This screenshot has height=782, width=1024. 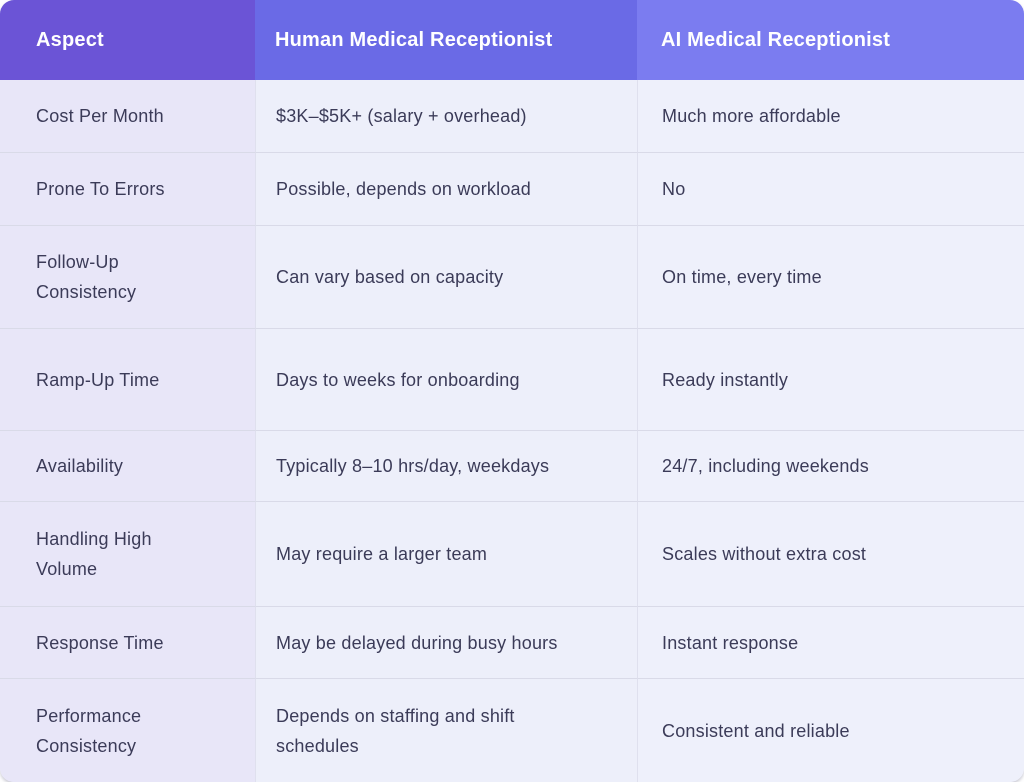 What do you see at coordinates (446, 188) in the screenshot?
I see `human-value-cell: Possible, depends on workload` at bounding box center [446, 188].